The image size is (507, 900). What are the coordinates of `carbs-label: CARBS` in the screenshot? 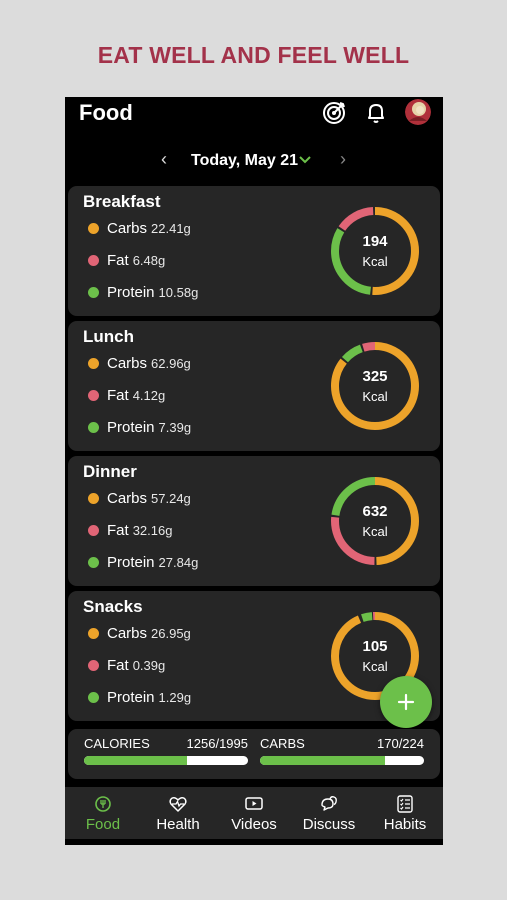 It's located at (282, 743).